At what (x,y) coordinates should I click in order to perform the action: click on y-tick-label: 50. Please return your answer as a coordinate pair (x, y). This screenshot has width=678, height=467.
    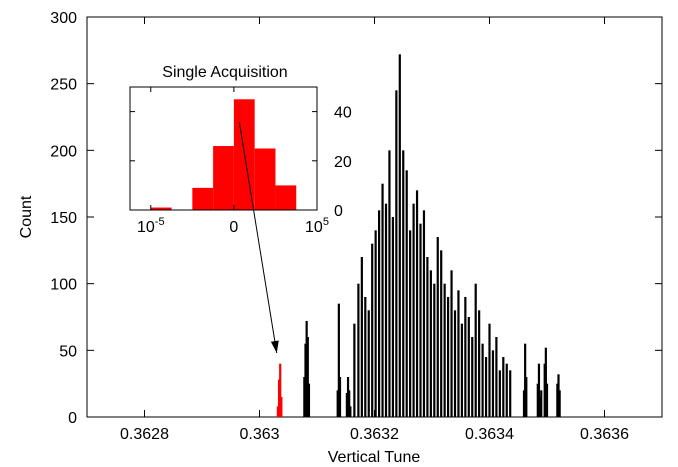
    Looking at the image, I should click on (68, 351).